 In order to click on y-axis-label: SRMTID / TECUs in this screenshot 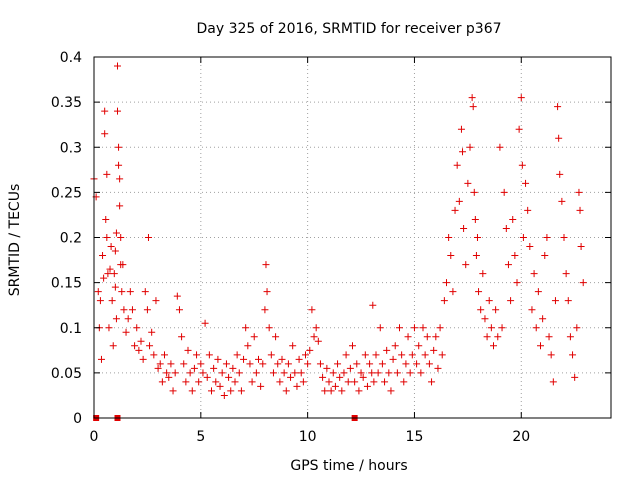, I will do `click(15, 240)`.